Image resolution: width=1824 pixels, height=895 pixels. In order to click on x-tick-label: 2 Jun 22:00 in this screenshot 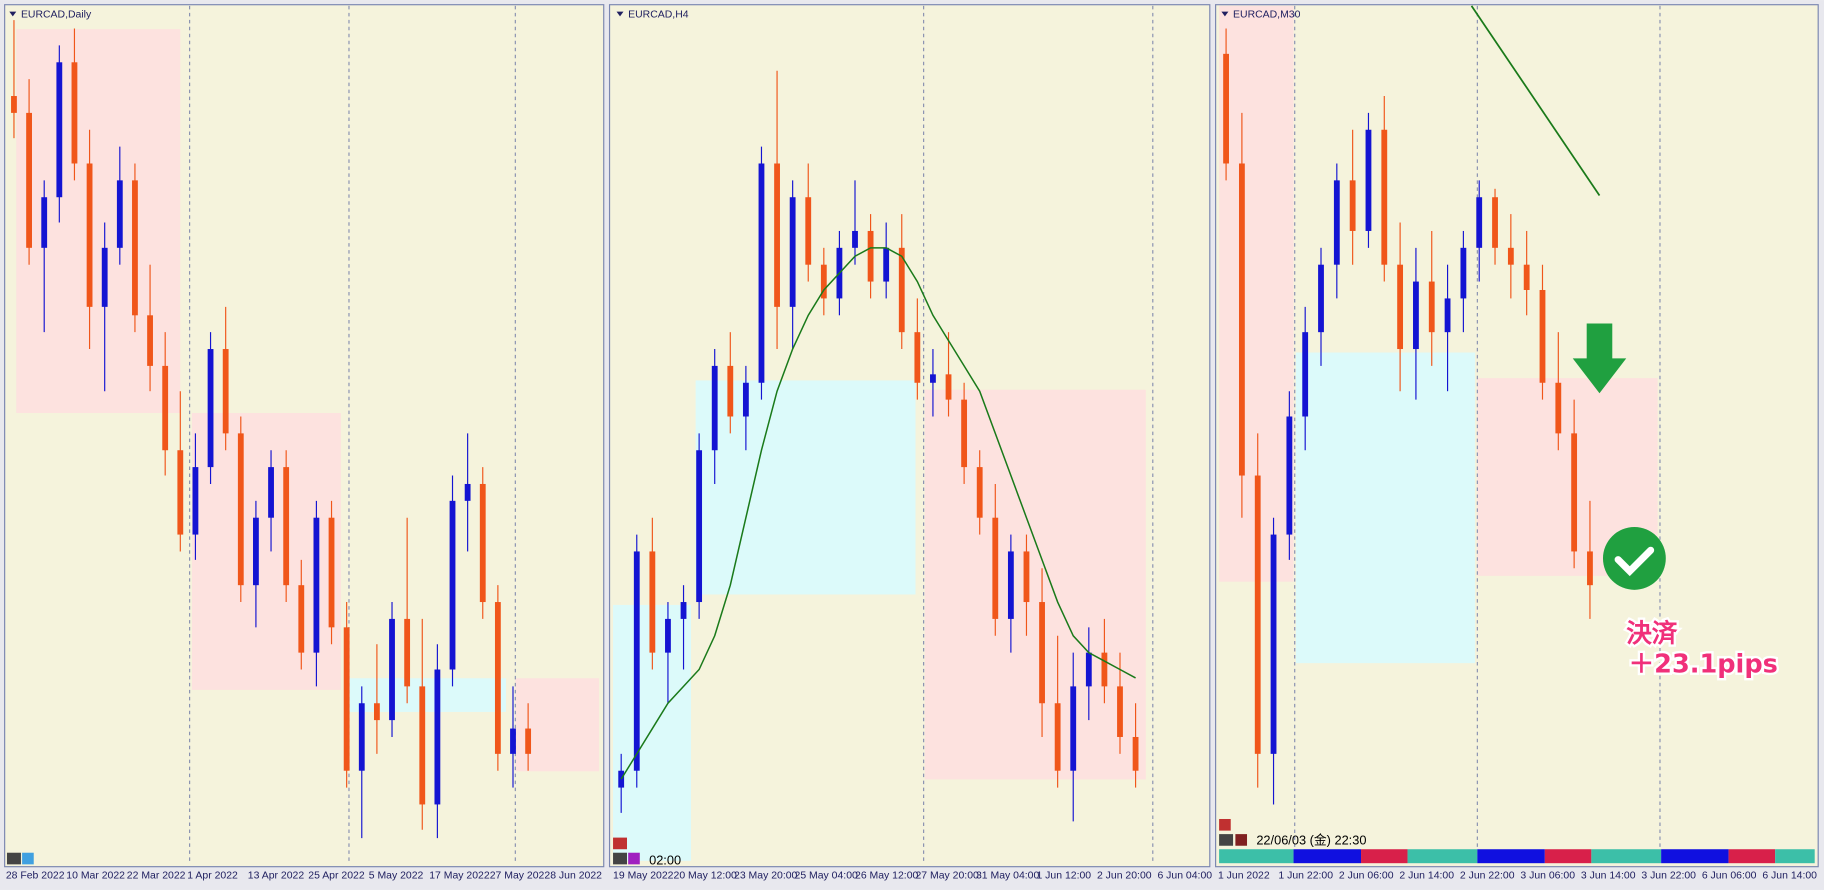, I will do `click(1487, 875)`.